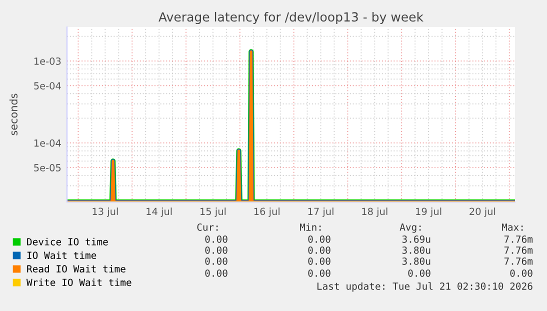 The height and width of the screenshot is (311, 547). I want to click on x-tick-label: 14 jul, so click(159, 212).